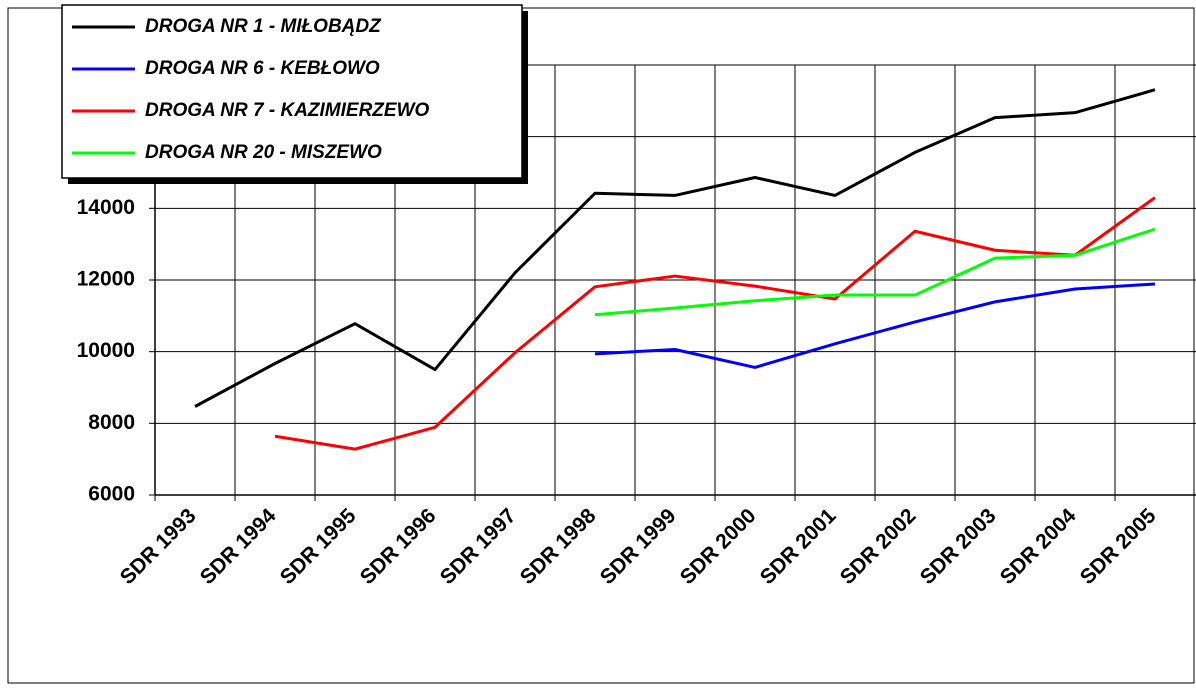  Describe the element at coordinates (878, 546) in the screenshot. I see `x-tick-label: SDR 2002` at that location.